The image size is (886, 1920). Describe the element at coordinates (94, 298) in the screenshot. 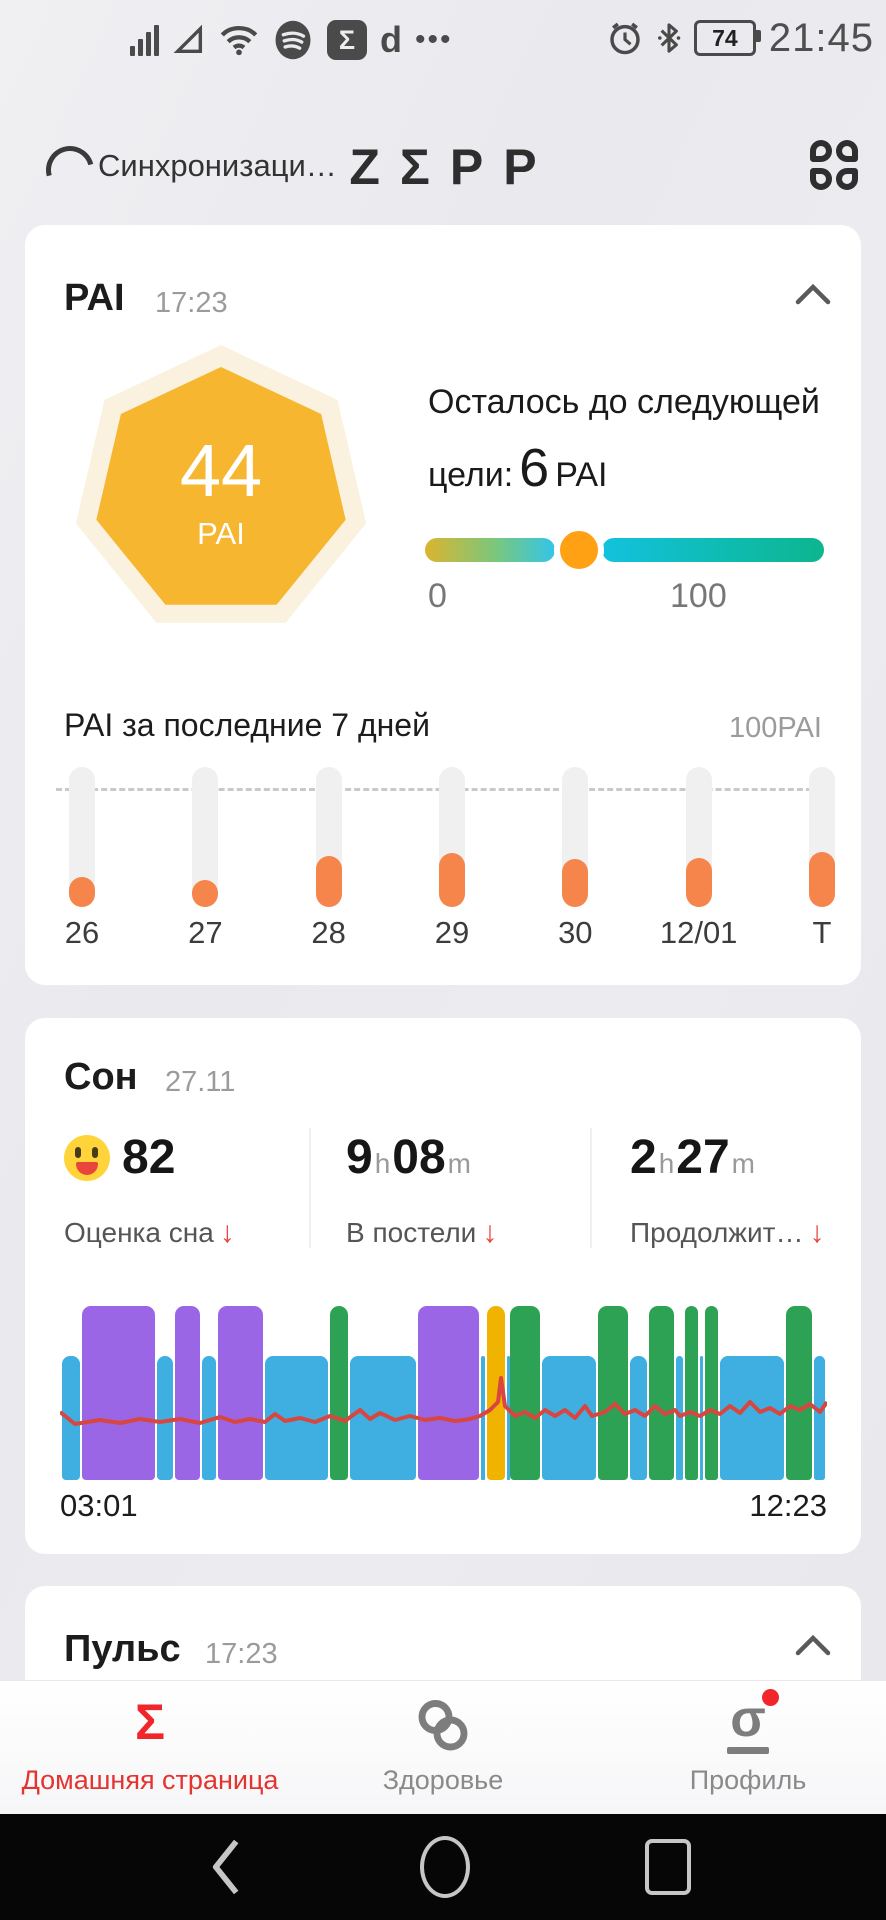

I see `pai-card-title: PAI` at that location.